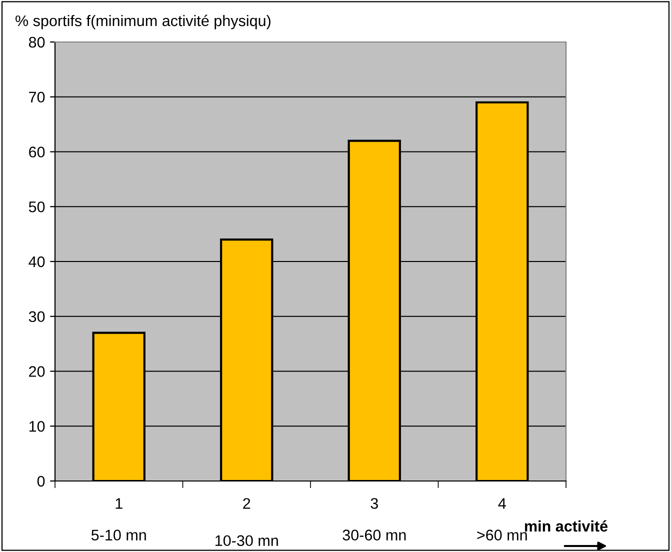 This screenshot has width=671, height=552. What do you see at coordinates (36, 206) in the screenshot?
I see `y-tick-label: 50` at bounding box center [36, 206].